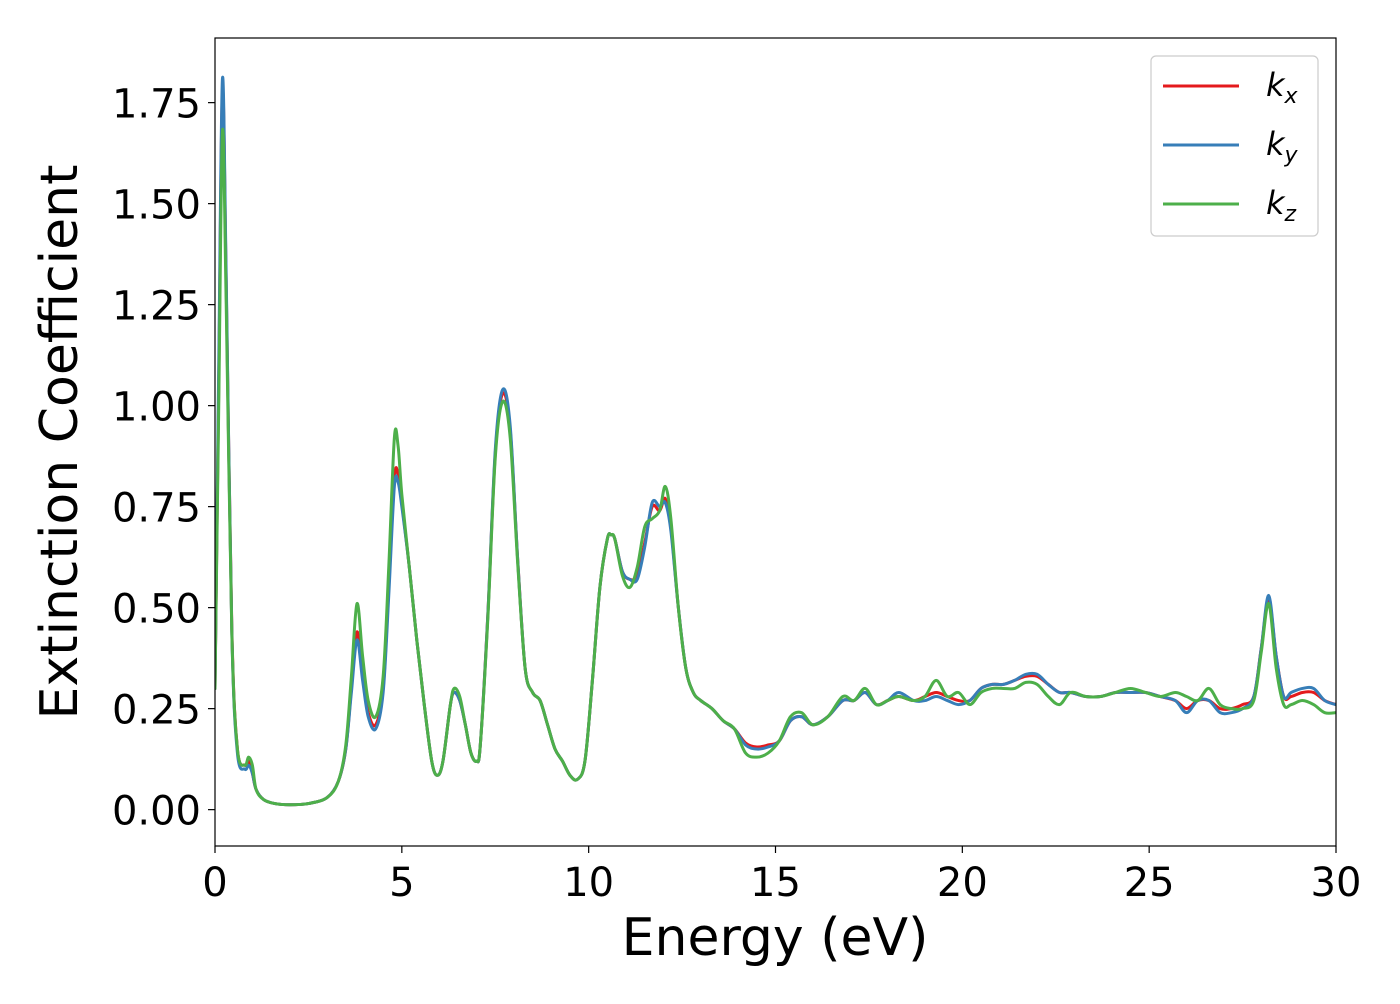 This screenshot has height=1004, width=1400. What do you see at coordinates (1290, 214) in the screenshot?
I see `legend-label-subscript: z` at bounding box center [1290, 214].